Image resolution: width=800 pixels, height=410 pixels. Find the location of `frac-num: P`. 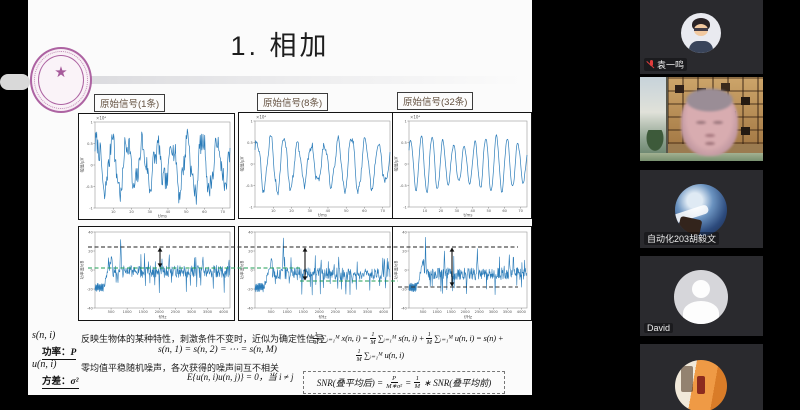

frac-num: P is located at coordinates (394, 378).